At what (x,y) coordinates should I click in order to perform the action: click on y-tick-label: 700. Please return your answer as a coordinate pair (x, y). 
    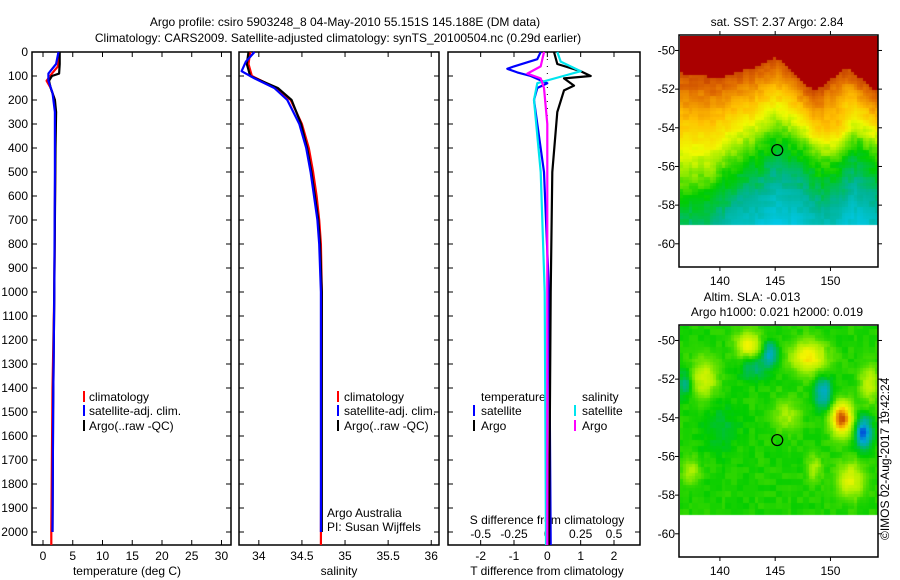
    Looking at the image, I should click on (18, 220).